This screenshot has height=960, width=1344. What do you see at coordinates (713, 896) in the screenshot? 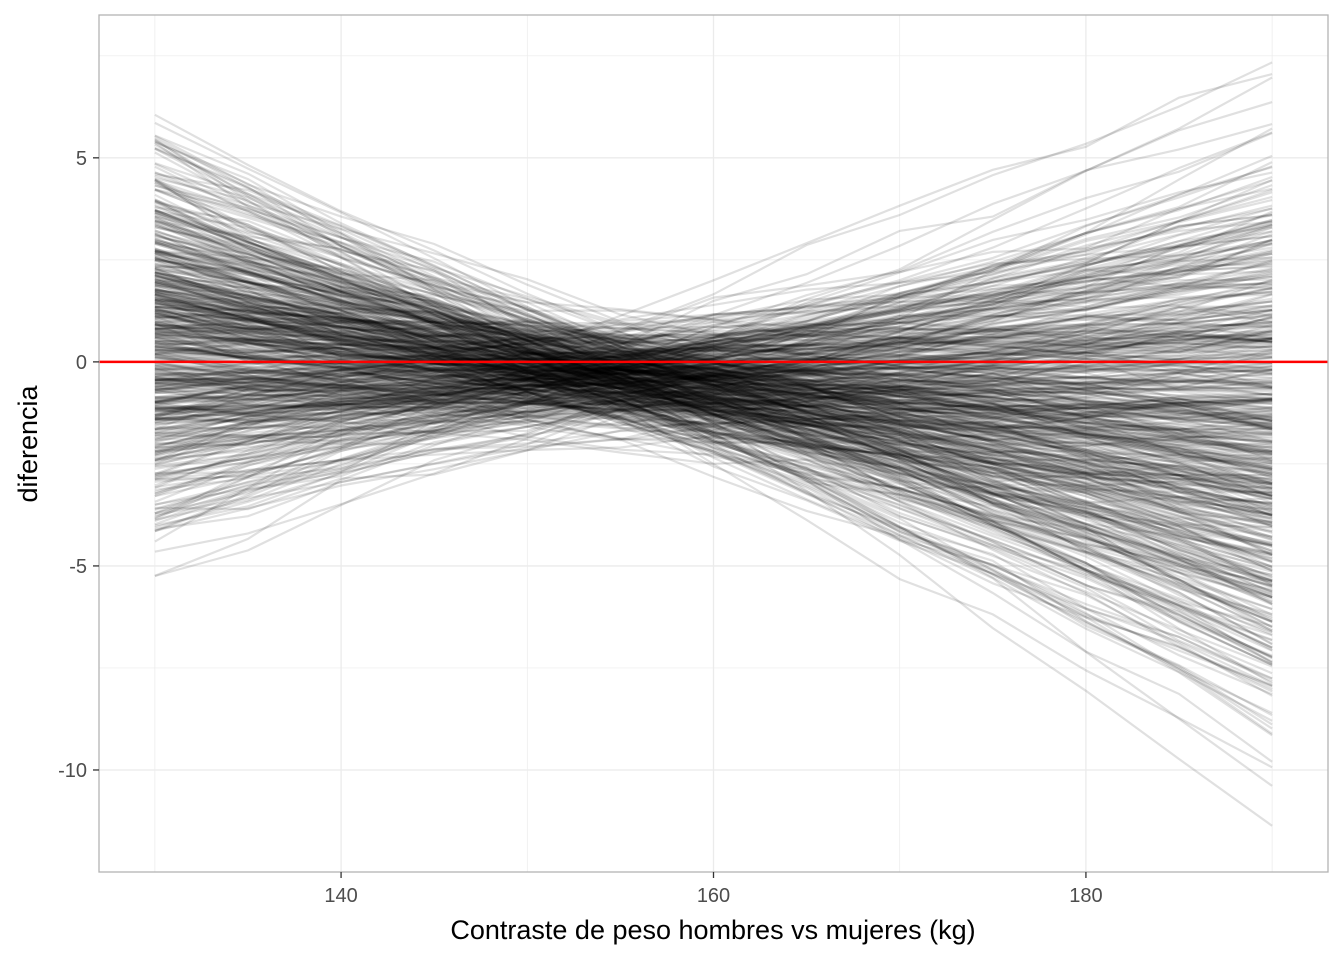
I see `x-tick-label: 160` at bounding box center [713, 896].